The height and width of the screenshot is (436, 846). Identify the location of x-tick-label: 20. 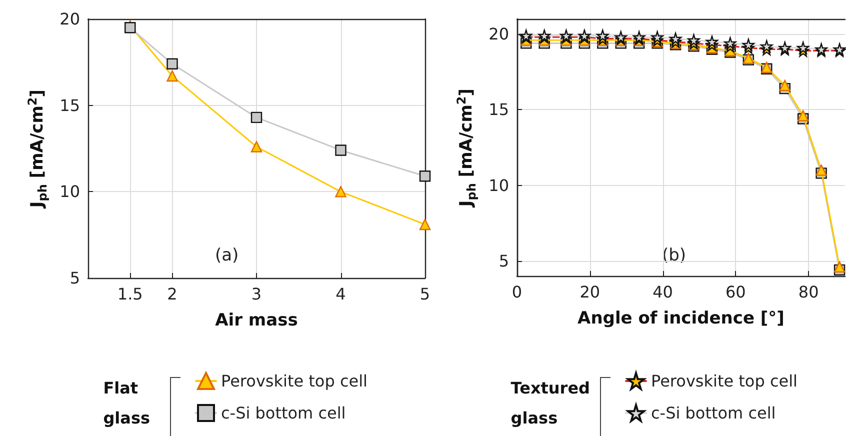
(590, 292).